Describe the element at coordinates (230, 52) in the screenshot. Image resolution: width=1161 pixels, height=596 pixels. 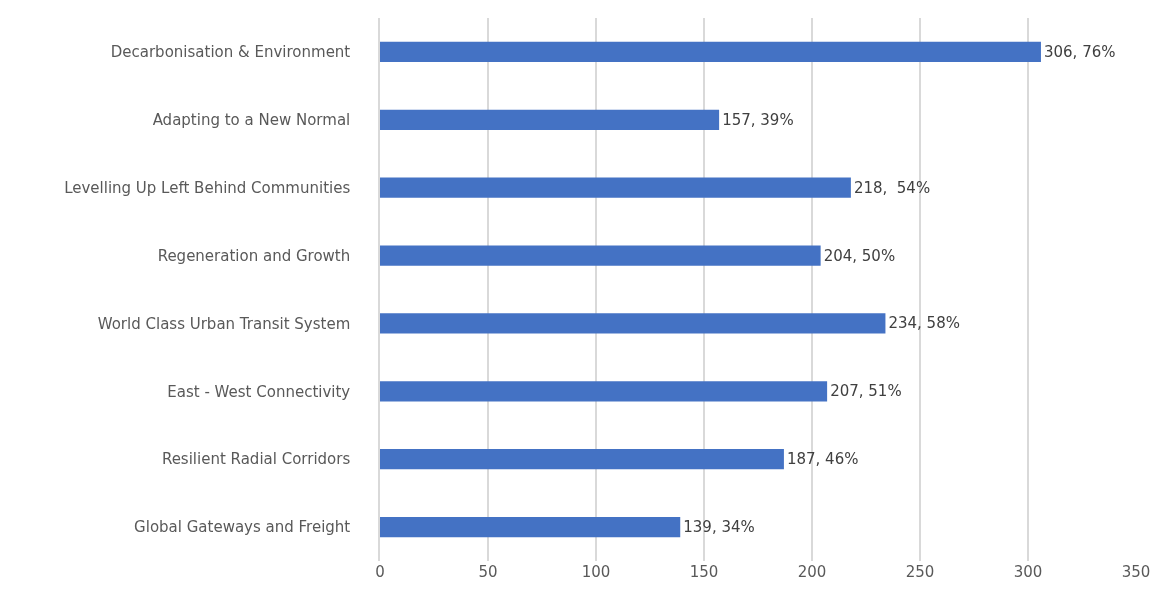
I see `y-tick-label: Decarbonisation & Environment` at that location.